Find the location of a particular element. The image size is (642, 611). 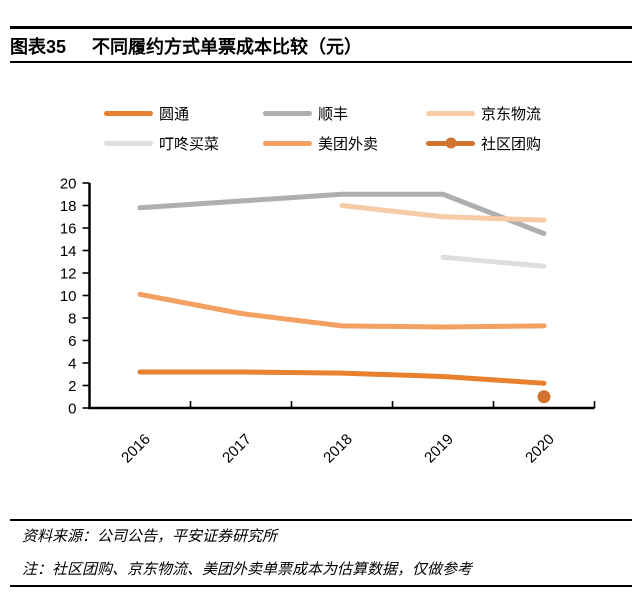

legend-marker-dot-icon is located at coordinates (450, 143).